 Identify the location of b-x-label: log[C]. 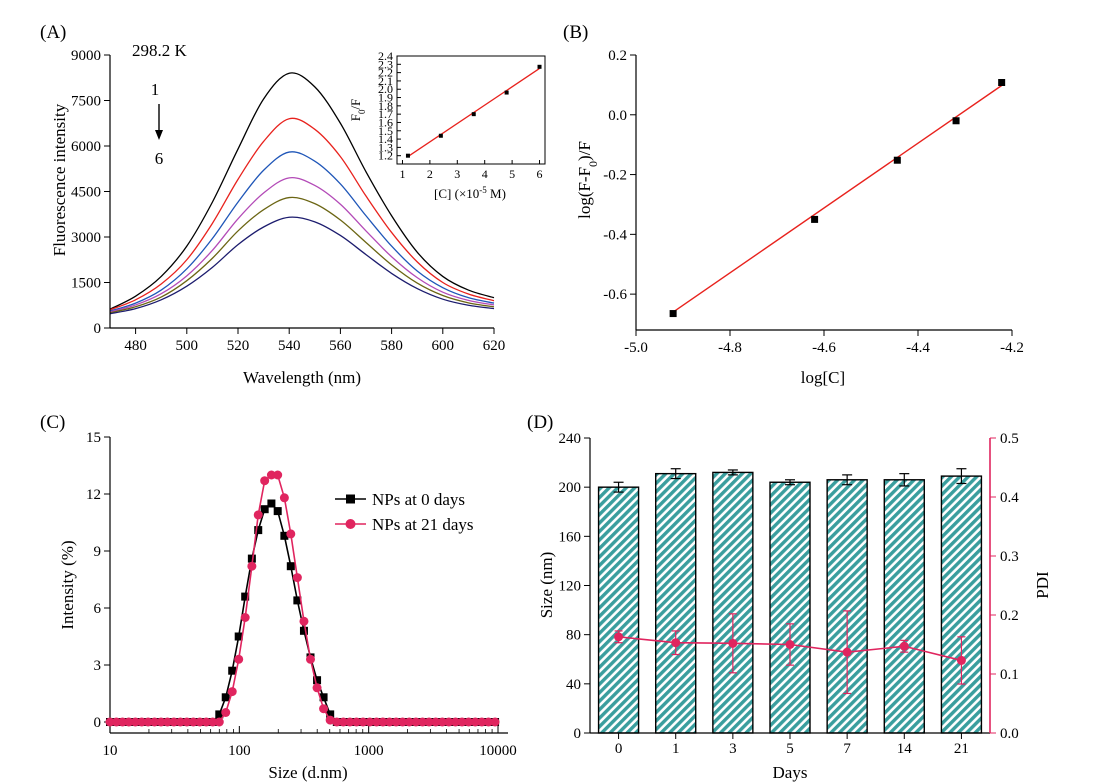
(823, 377).